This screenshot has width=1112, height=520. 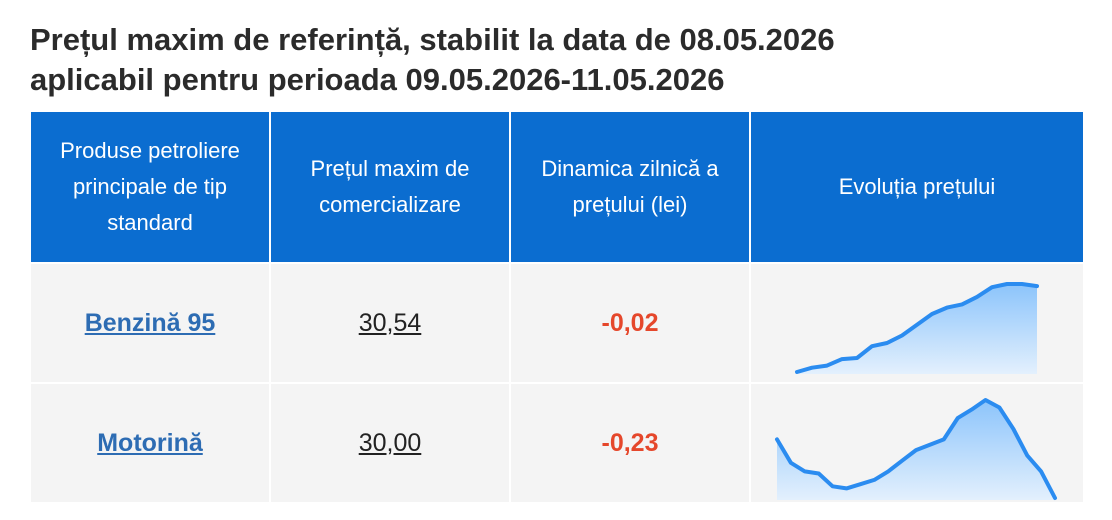 I want to click on column-header: Prețul maxim de comercializare, so click(x=390, y=188).